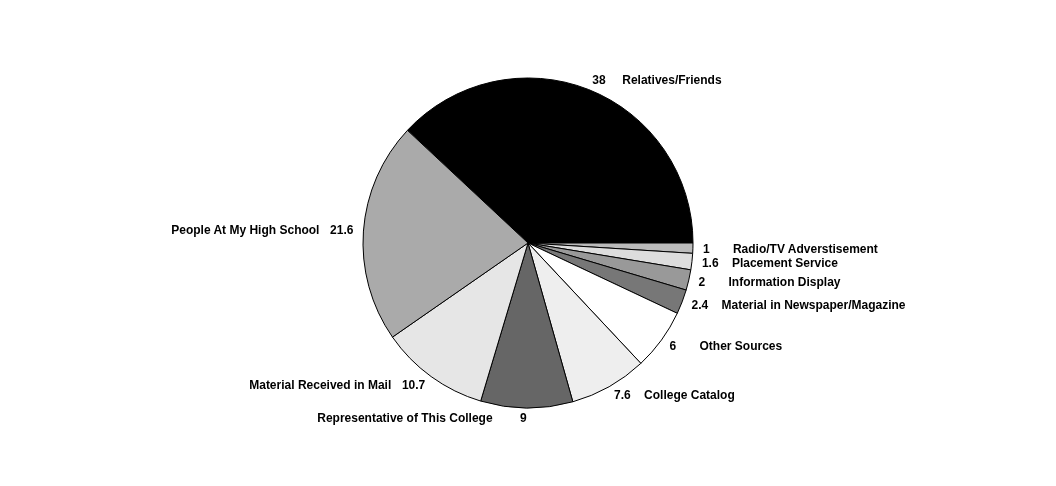 Image resolution: width=1056 pixels, height=486 pixels. What do you see at coordinates (672, 80) in the screenshot?
I see `slice-label: Relatives/Friends` at bounding box center [672, 80].